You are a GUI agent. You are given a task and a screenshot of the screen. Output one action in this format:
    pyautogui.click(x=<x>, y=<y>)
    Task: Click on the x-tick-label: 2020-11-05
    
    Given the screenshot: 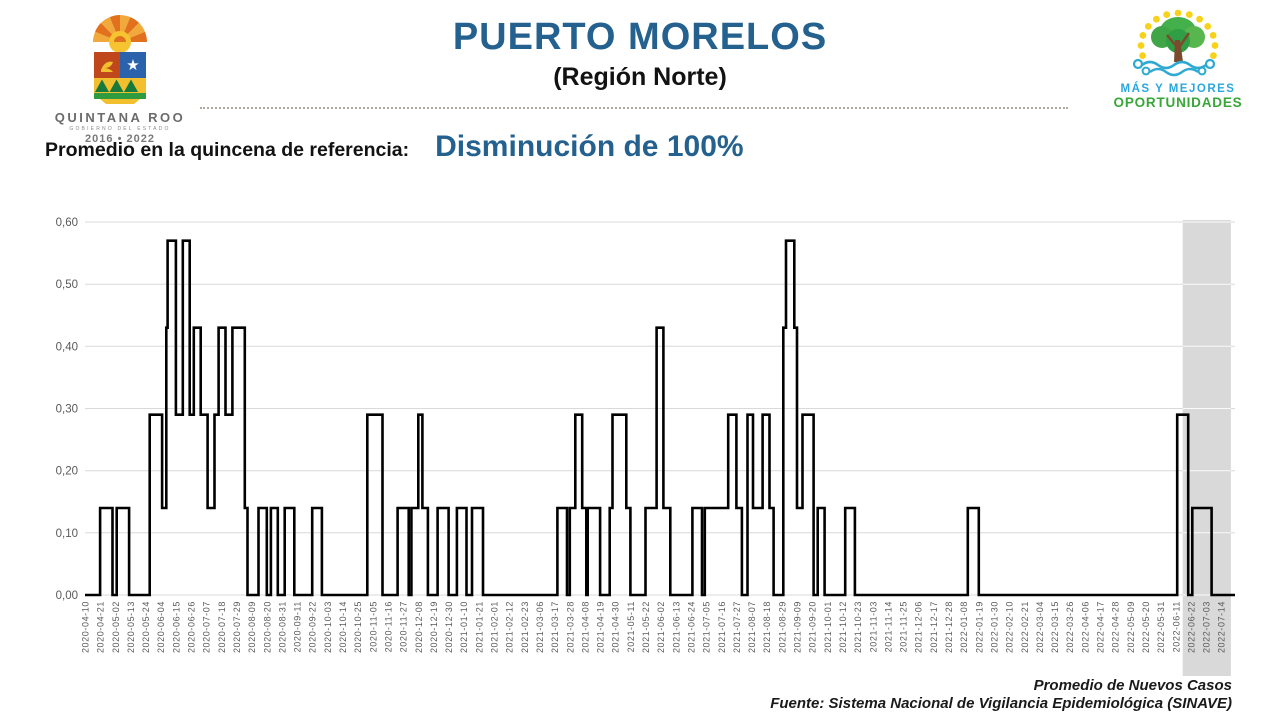 What is the action you would take?
    pyautogui.click(x=373, y=626)
    